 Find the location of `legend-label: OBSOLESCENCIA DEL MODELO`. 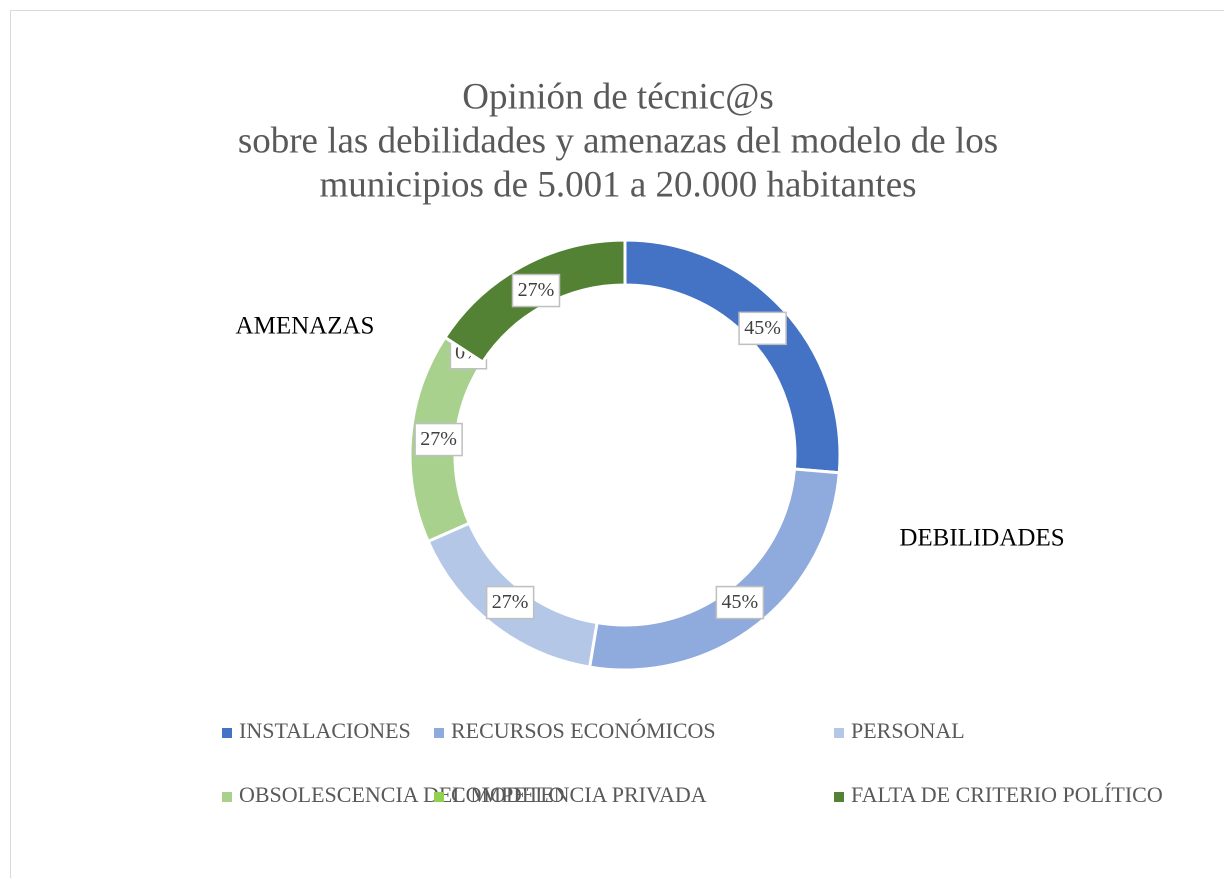

legend-label: OBSOLESCENCIA DEL MODELO is located at coordinates (402, 794).